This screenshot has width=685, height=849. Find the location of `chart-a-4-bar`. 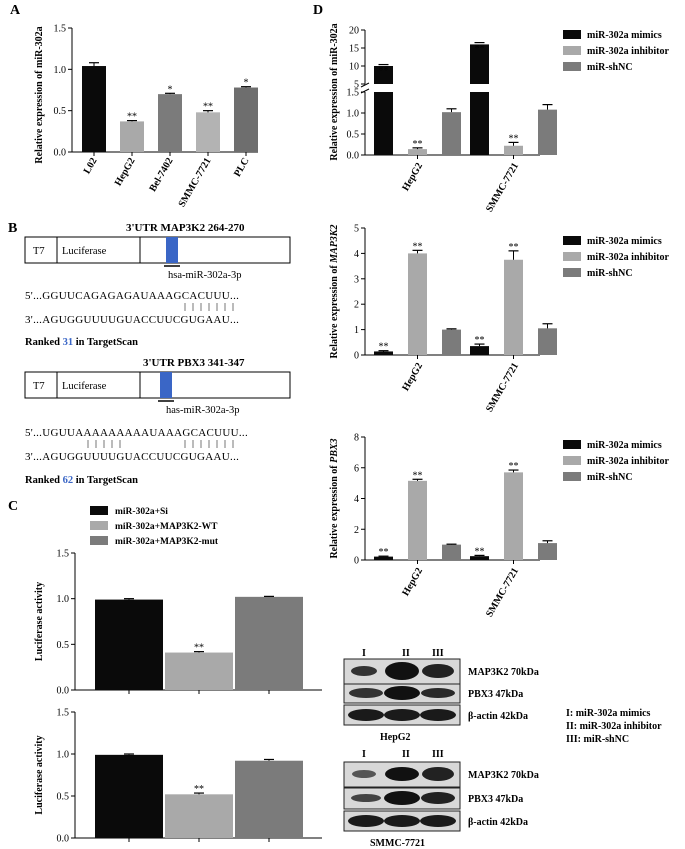

chart-a-4-bar is located at coordinates (246, 119).